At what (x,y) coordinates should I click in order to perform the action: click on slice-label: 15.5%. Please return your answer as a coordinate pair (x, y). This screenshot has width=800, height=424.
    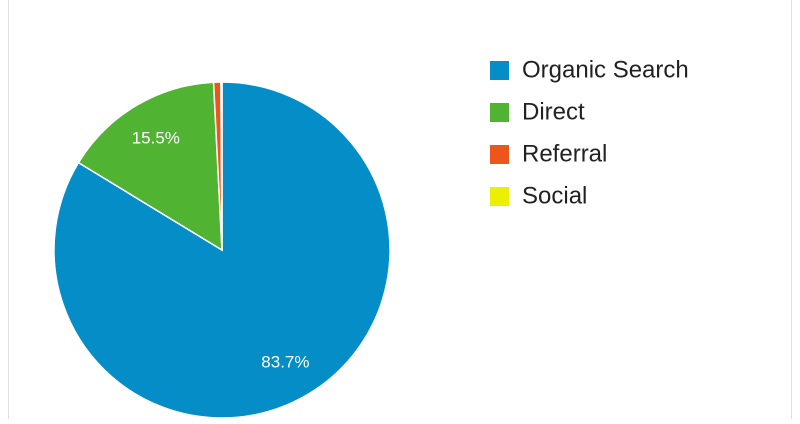
    Looking at the image, I should click on (156, 137).